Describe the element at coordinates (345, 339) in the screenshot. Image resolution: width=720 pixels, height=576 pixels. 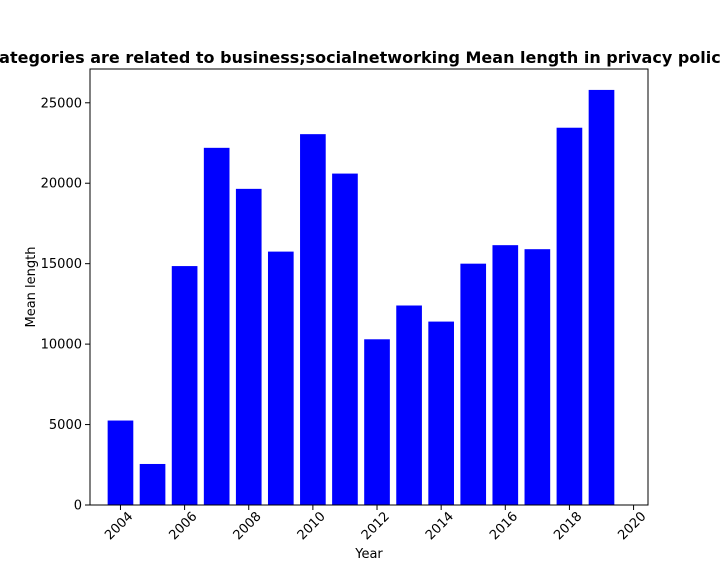
I see `bar-2011` at that location.